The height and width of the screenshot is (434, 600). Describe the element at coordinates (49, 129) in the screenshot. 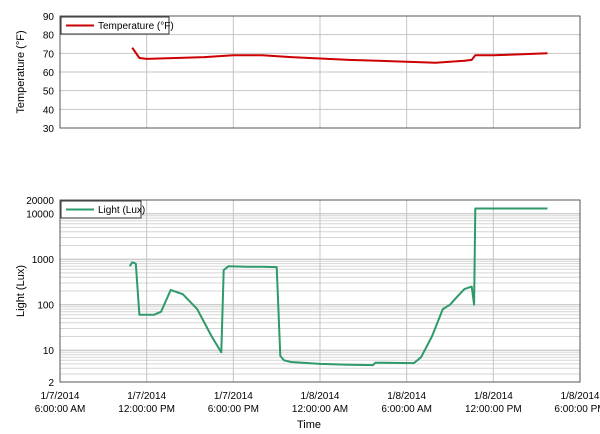

I see `y-tick-label: 30` at that location.